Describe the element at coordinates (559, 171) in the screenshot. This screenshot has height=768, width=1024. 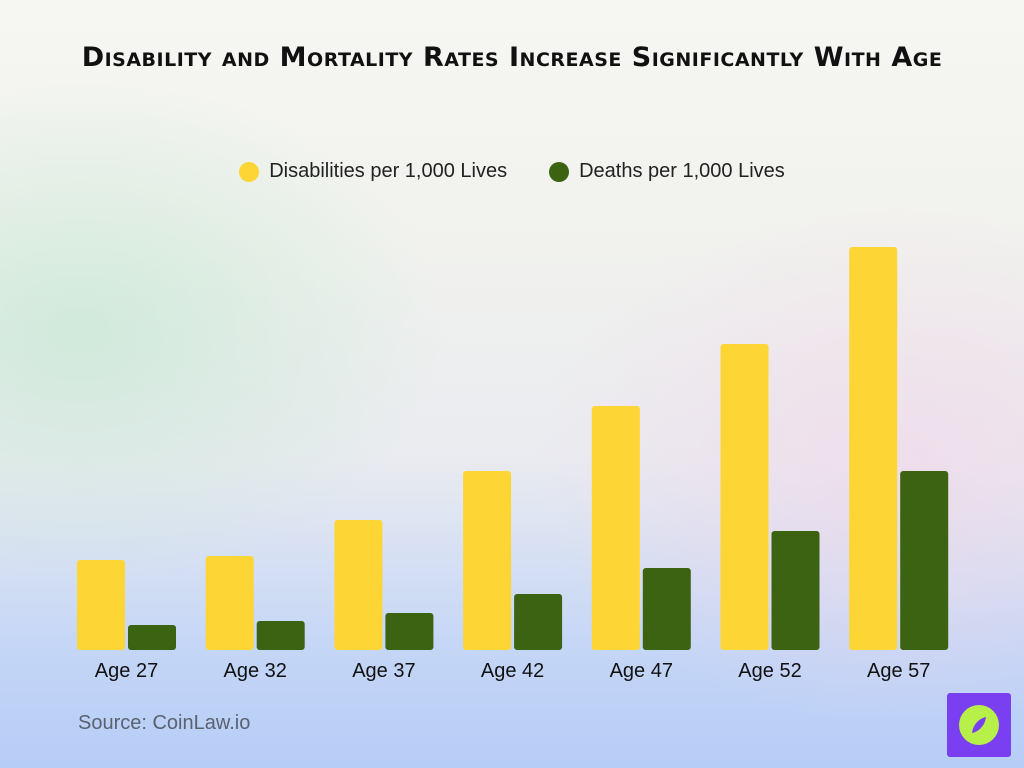
I see `legend-swatch-deaths` at that location.